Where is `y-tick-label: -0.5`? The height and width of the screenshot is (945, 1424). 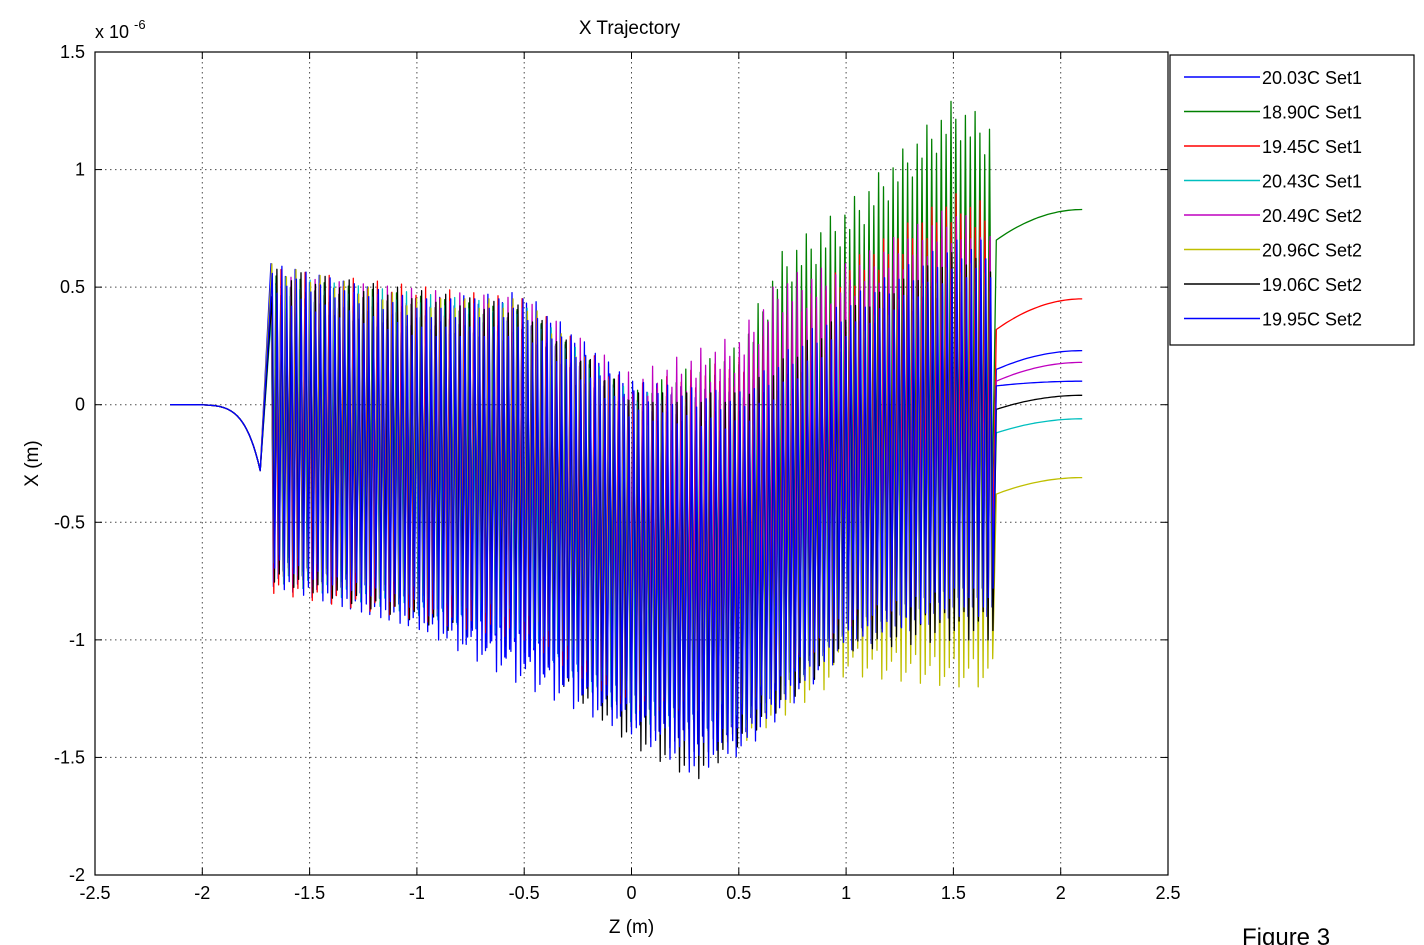 y-tick-label: -0.5 is located at coordinates (69, 522).